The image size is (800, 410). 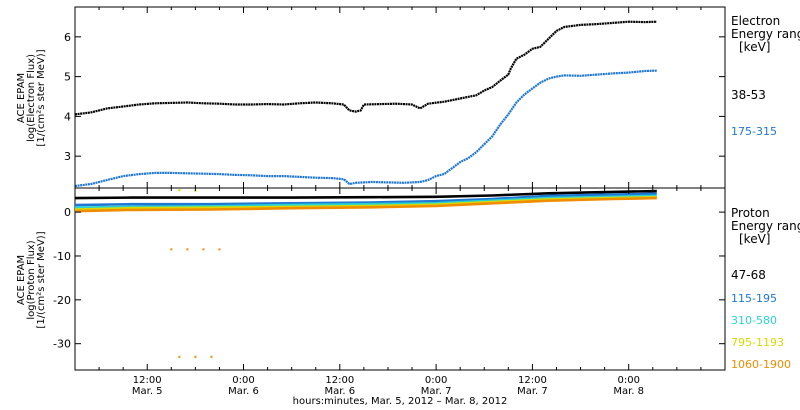 I want to click on electron-ytick-label: 4, so click(x=67, y=116).